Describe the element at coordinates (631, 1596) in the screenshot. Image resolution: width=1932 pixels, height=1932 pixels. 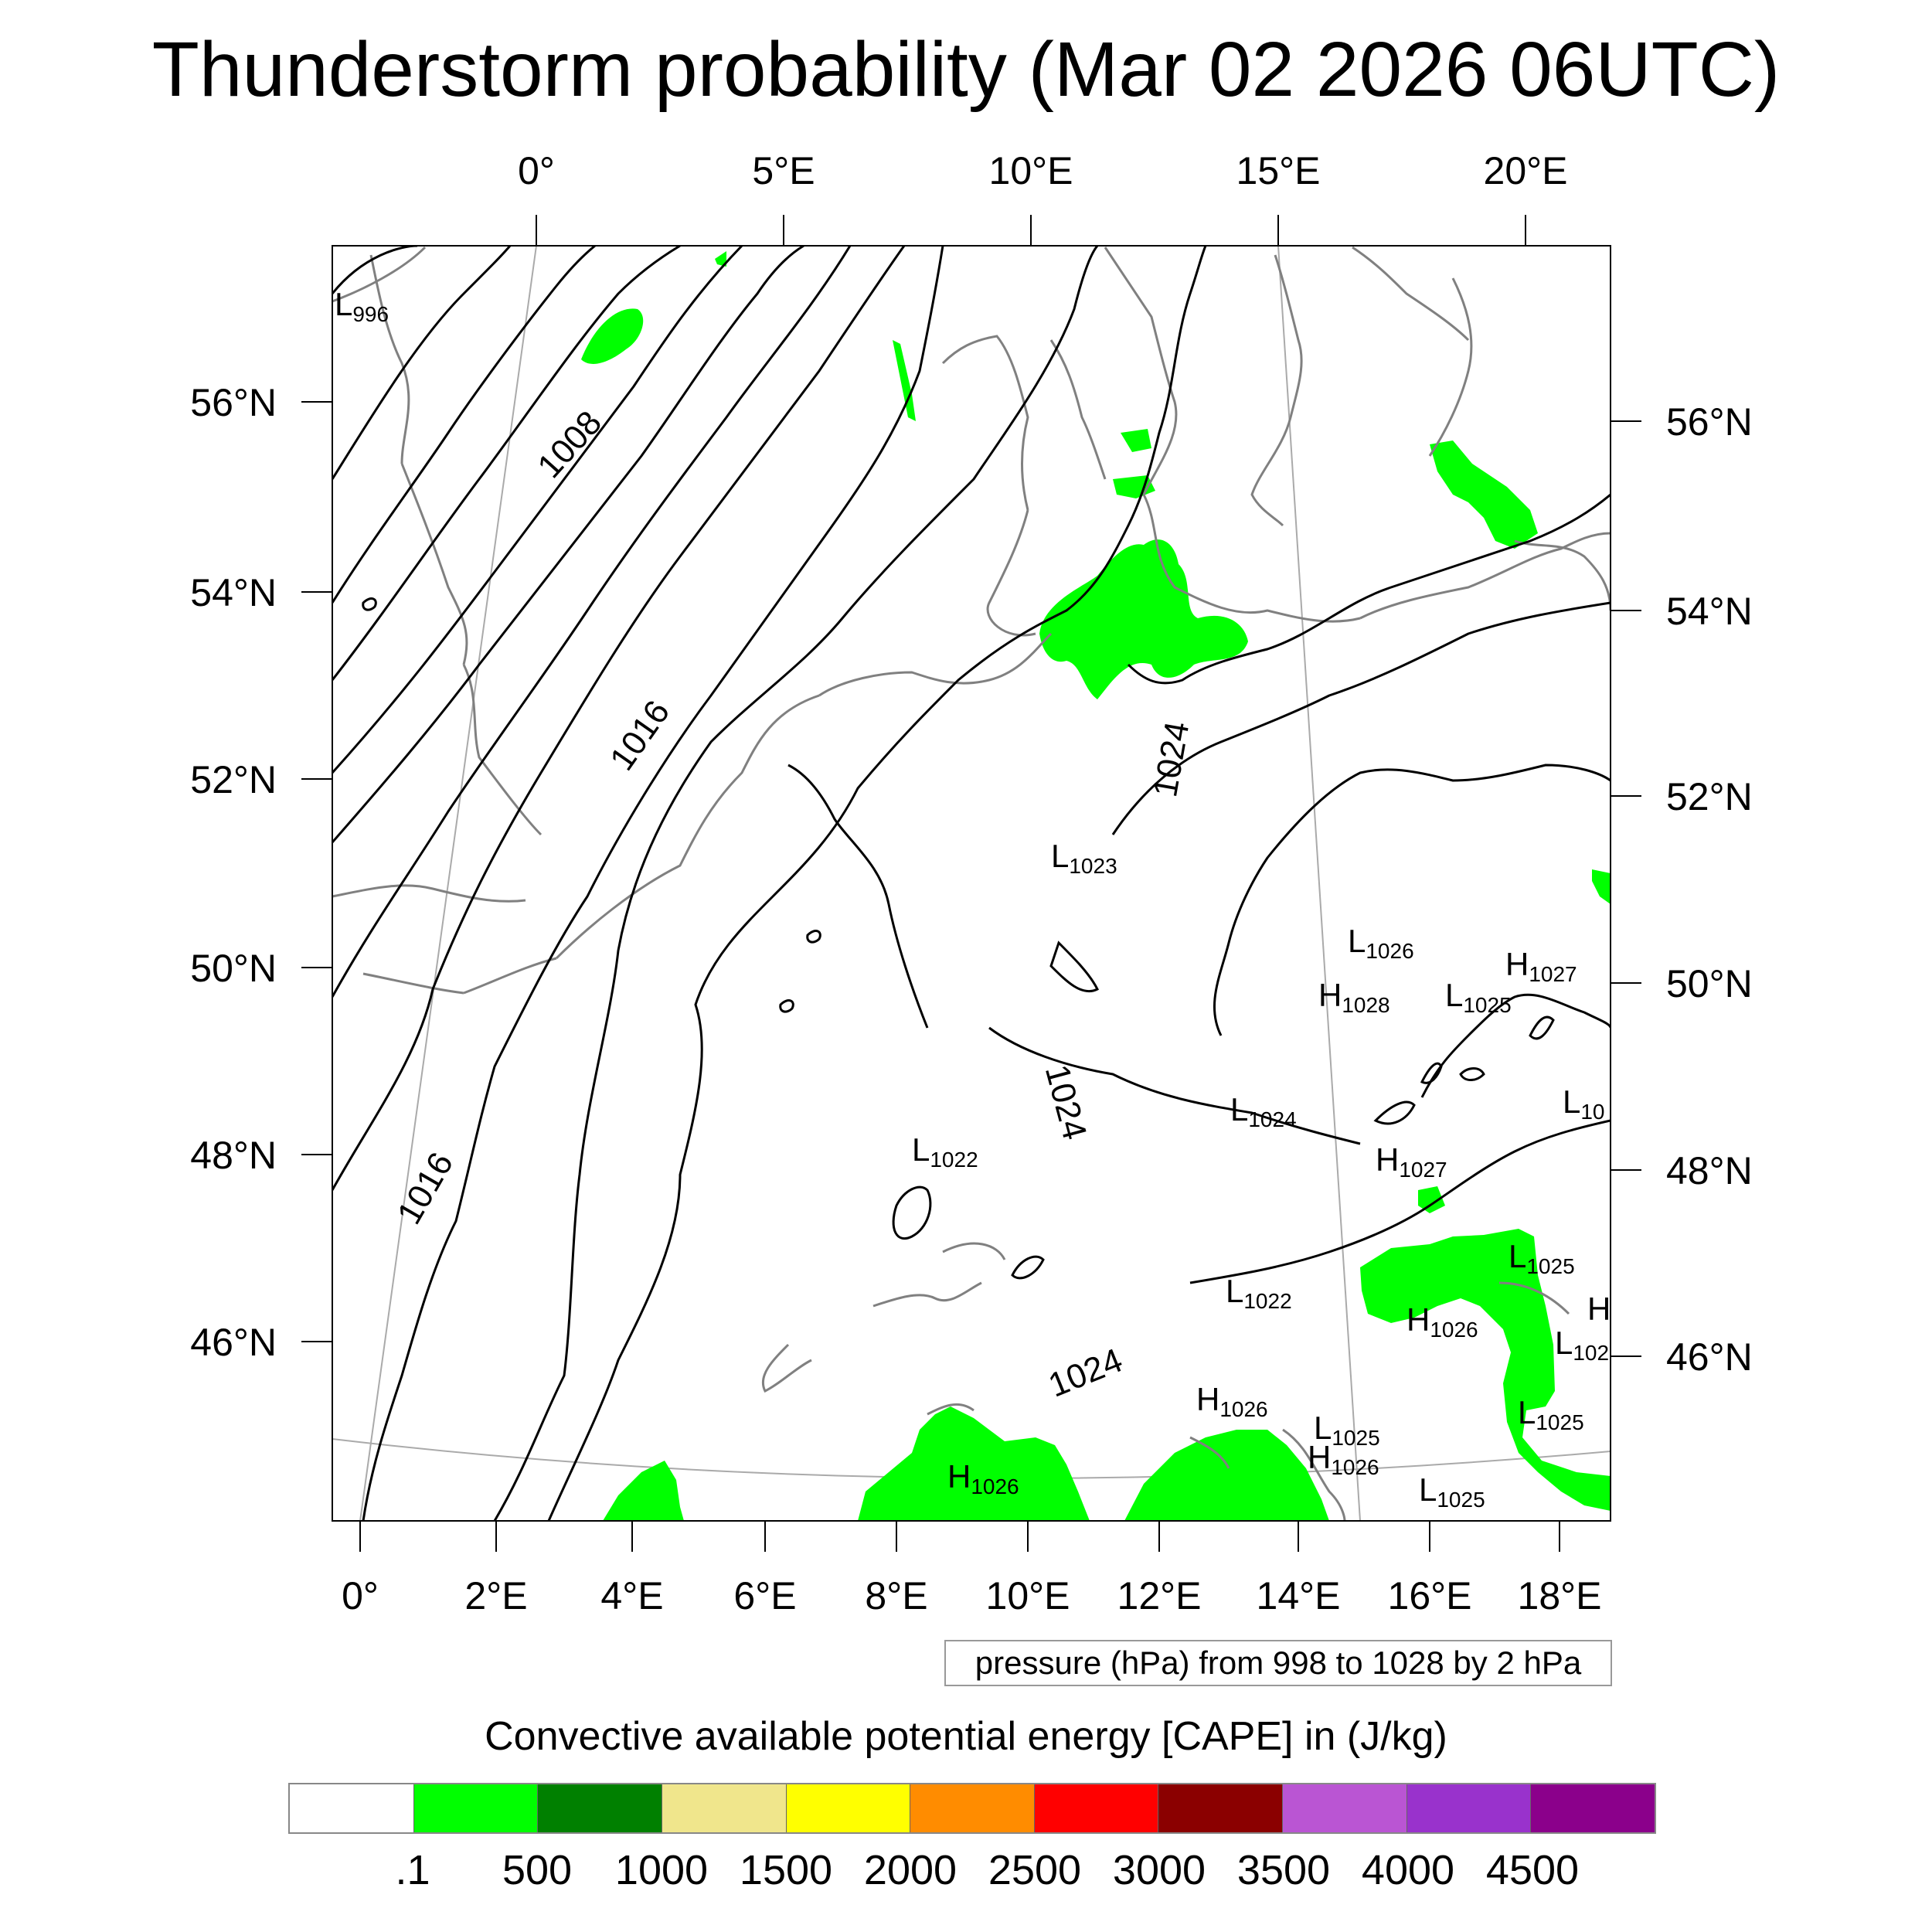
I see `bottom-lon-label: 4°E` at that location.